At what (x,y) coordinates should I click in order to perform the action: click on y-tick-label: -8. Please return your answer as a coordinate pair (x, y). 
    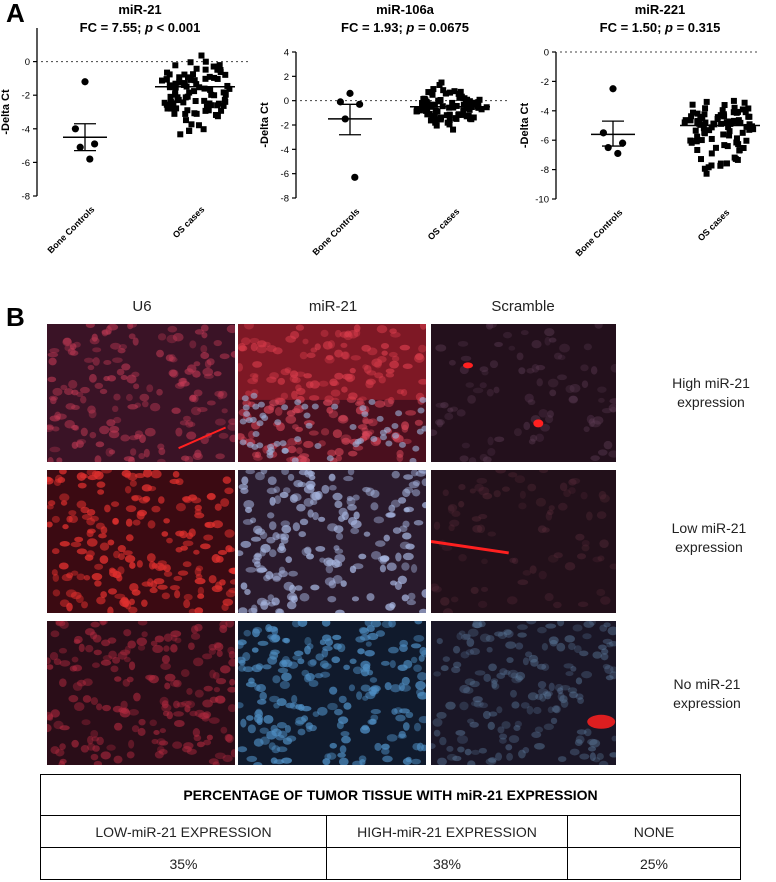
    Looking at the image, I should click on (26, 197).